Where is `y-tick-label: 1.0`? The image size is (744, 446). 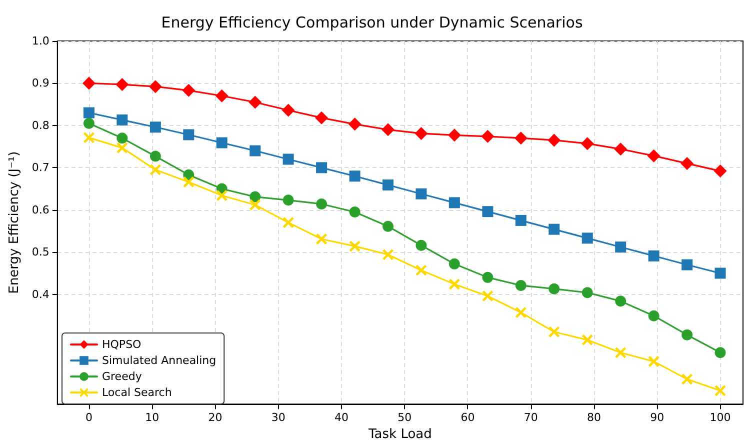
y-tick-label: 1.0 is located at coordinates (41, 41).